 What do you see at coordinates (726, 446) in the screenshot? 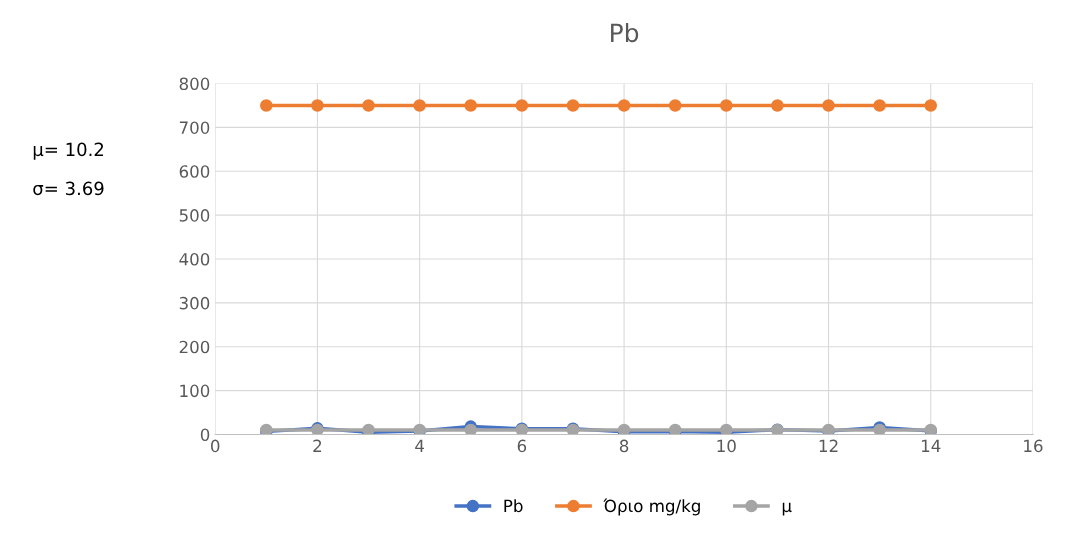
I see `x-tick-label: 10` at bounding box center [726, 446].